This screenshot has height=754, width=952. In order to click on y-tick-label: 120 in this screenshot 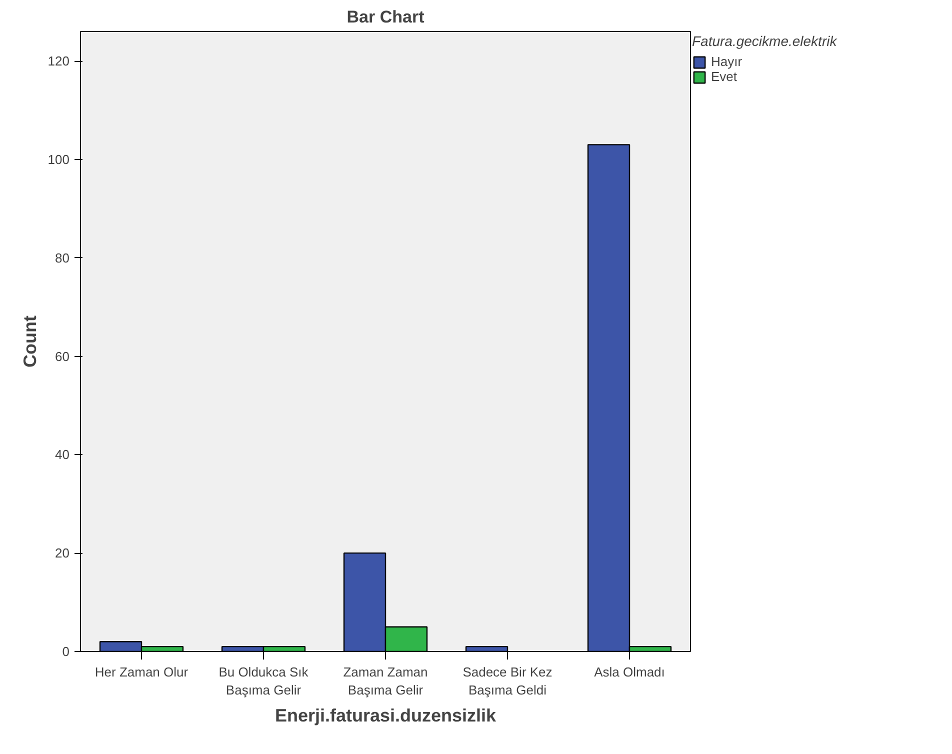, I will do `click(59, 61)`.